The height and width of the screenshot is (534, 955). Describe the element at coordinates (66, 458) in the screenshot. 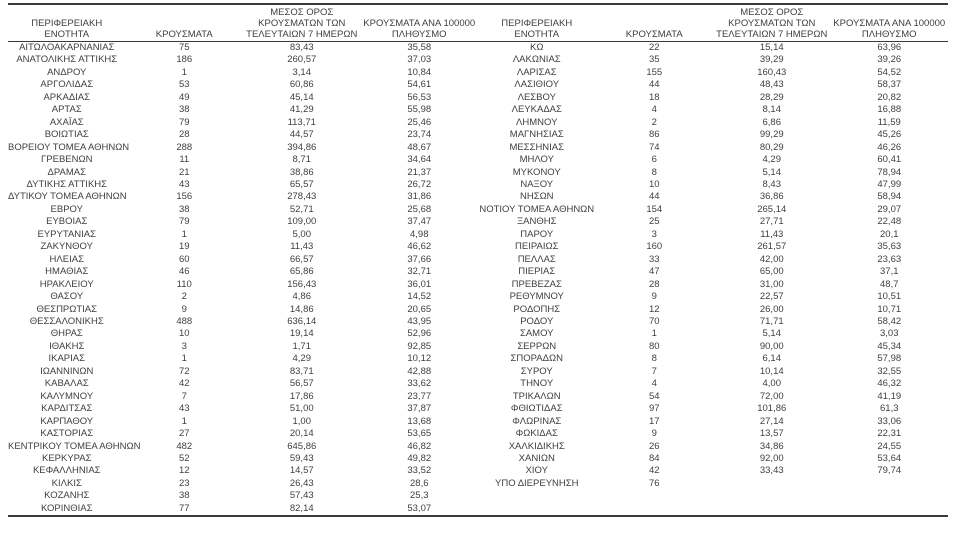

I see `region-cell: ΚΕΡΚΥΡΑΣ` at that location.